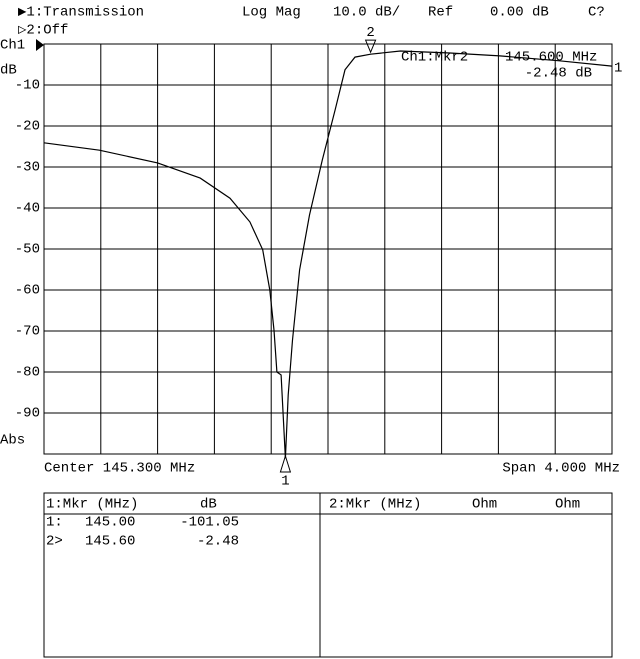 The width and height of the screenshot is (640, 659). I want to click on ref-value: 0.00 dB, so click(519, 13).